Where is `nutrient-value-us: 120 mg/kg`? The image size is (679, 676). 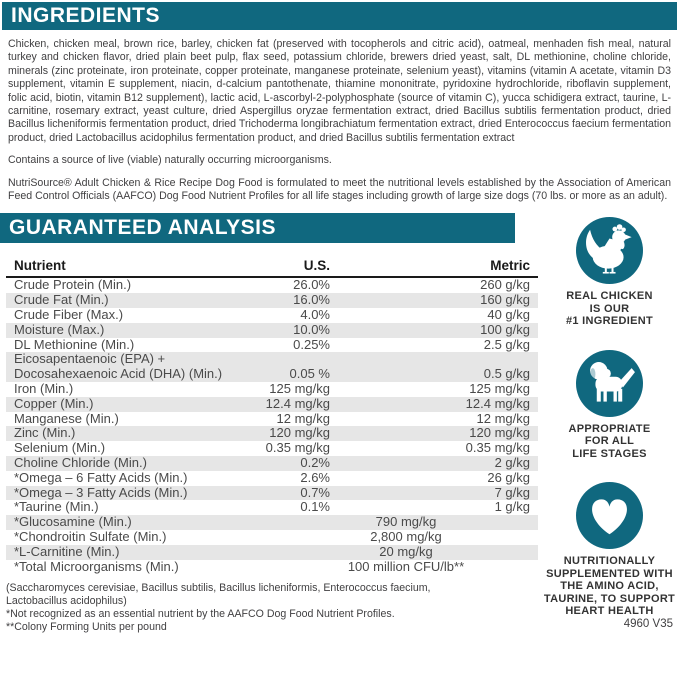
nutrient-value-us: 120 mg/kg is located at coordinates (299, 433).